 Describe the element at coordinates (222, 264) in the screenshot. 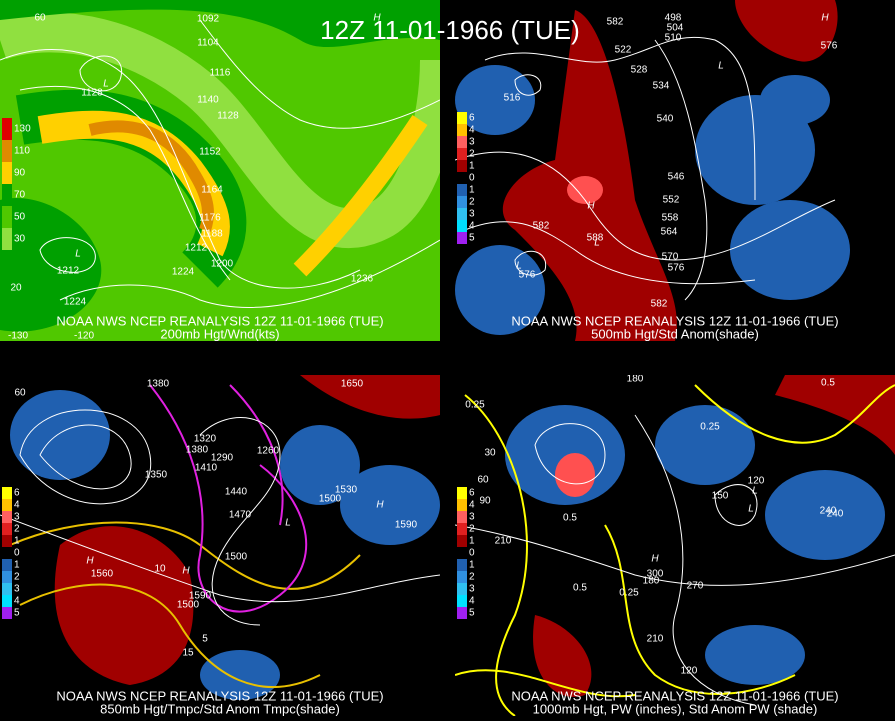

I see `contour-label: 1200` at that location.